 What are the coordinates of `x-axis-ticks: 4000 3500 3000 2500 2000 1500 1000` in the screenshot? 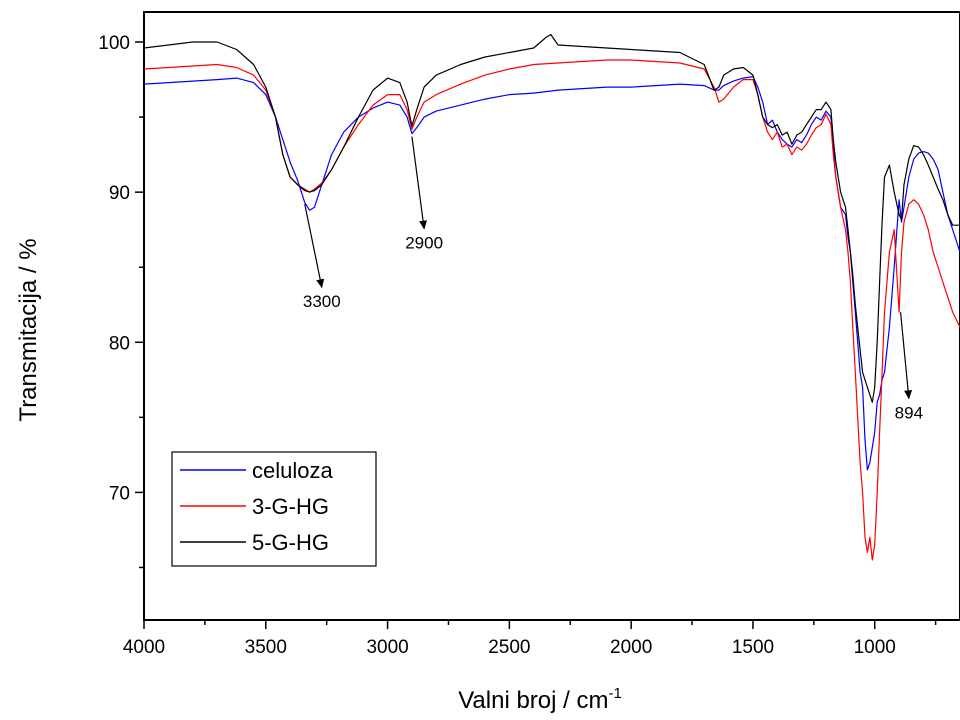 It's located at (530, 639).